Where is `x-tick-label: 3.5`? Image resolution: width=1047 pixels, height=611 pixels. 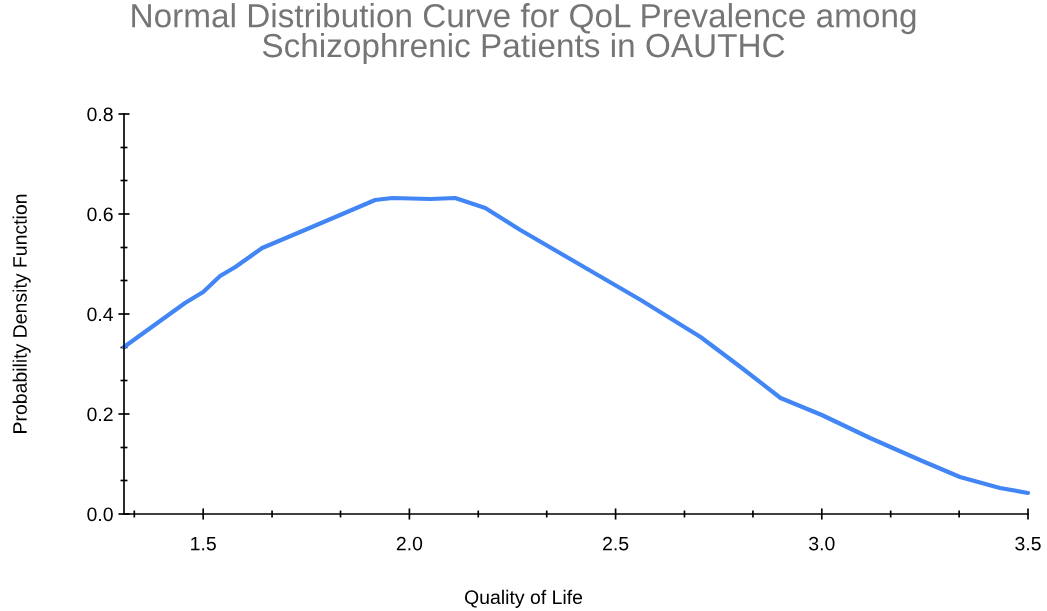
x-tick-label: 3.5 is located at coordinates (1028, 543).